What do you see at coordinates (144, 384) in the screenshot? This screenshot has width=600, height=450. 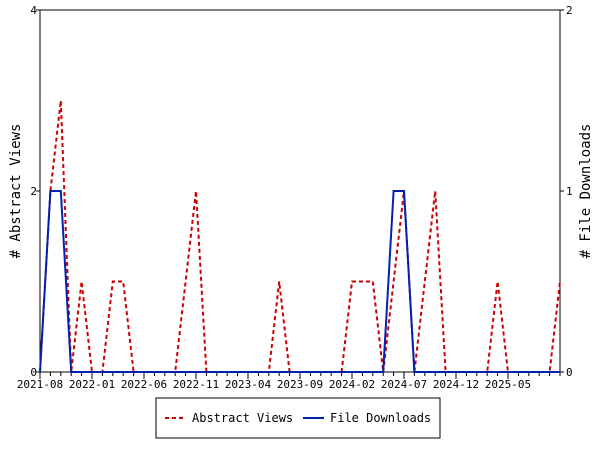 I see `x-tick-label: 2022-06` at bounding box center [144, 384].